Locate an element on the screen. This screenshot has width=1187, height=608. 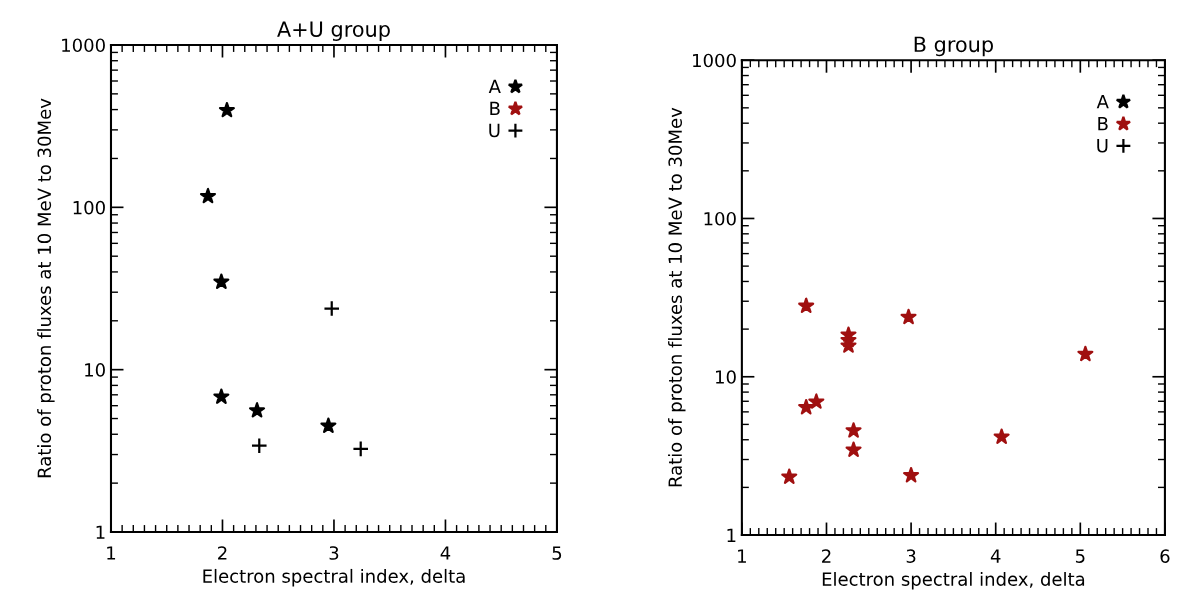
x-tick-label: 6 is located at coordinates (1165, 556).